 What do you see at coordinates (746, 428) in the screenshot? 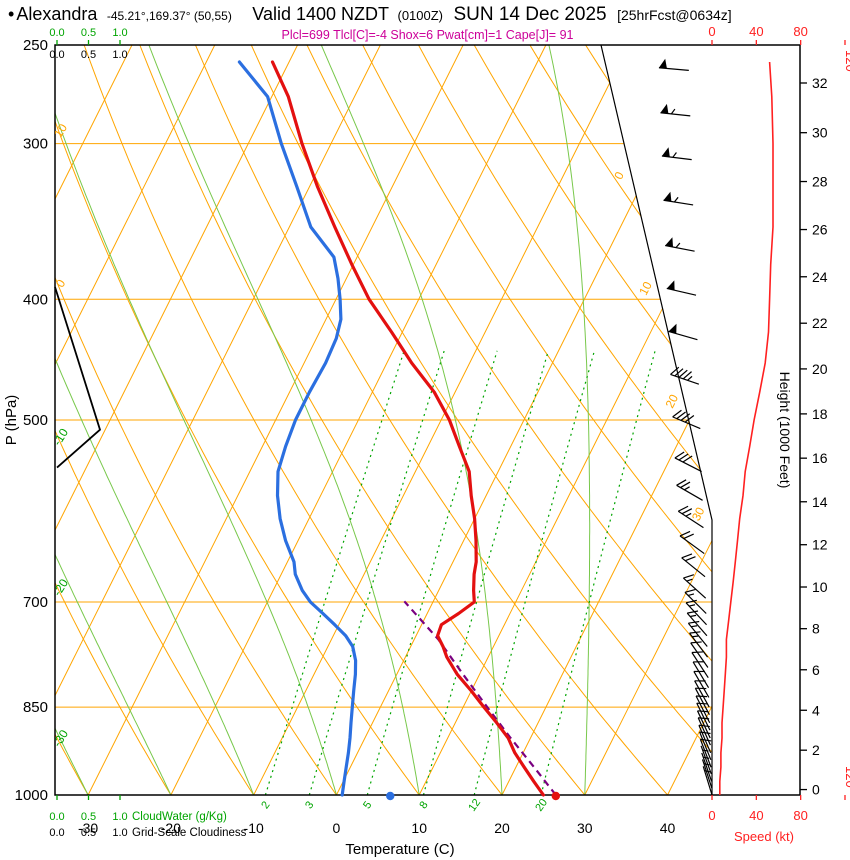
I see `speed-curve` at bounding box center [746, 428].